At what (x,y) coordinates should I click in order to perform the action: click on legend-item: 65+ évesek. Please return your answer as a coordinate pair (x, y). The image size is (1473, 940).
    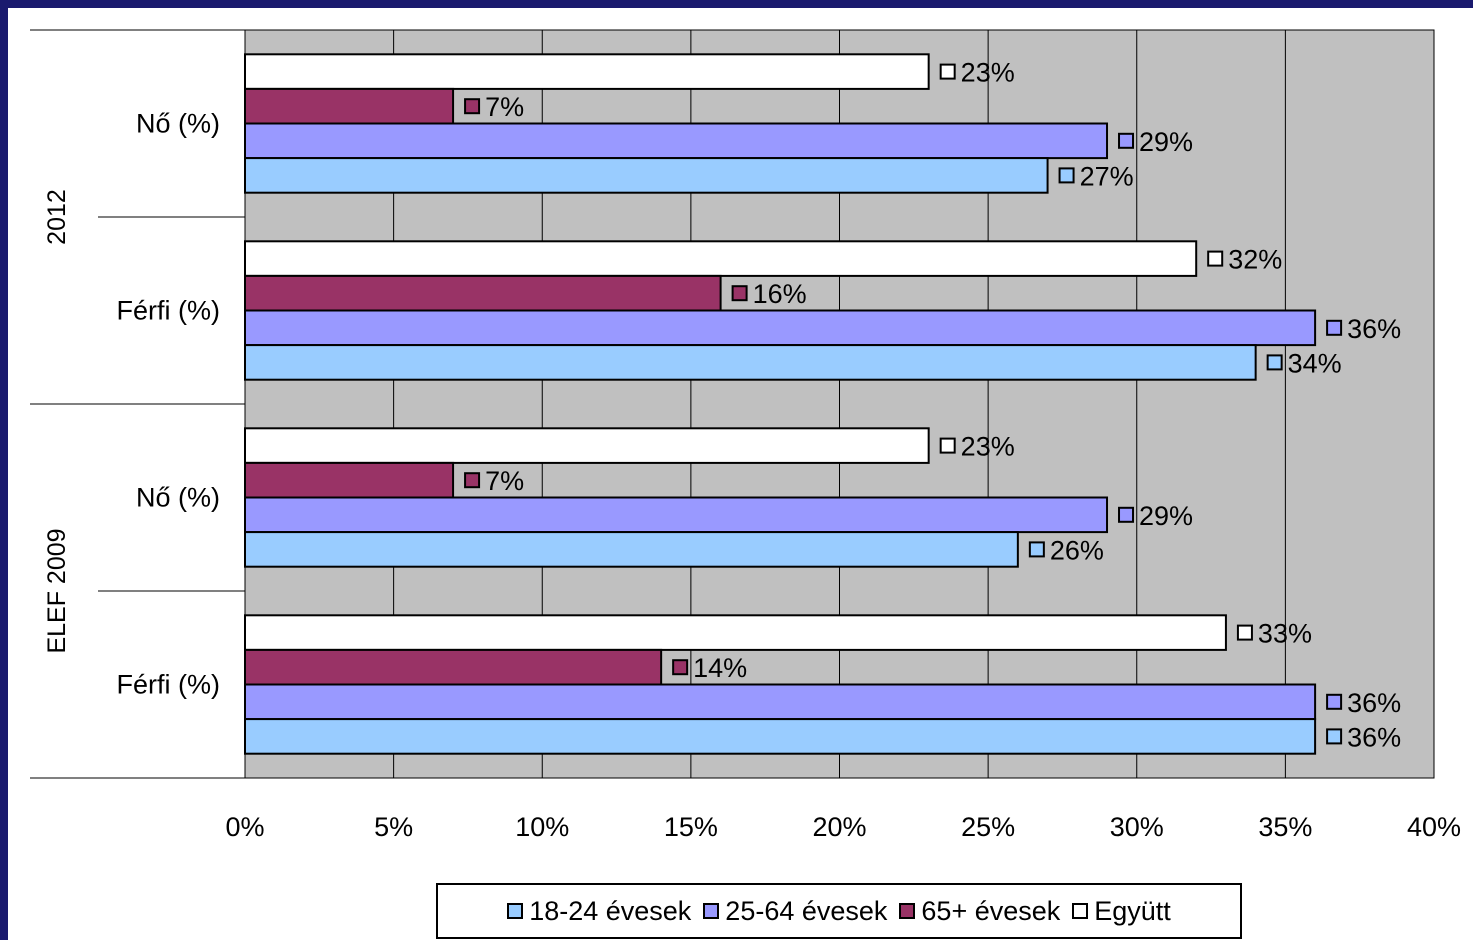
    Looking at the image, I should click on (979, 911).